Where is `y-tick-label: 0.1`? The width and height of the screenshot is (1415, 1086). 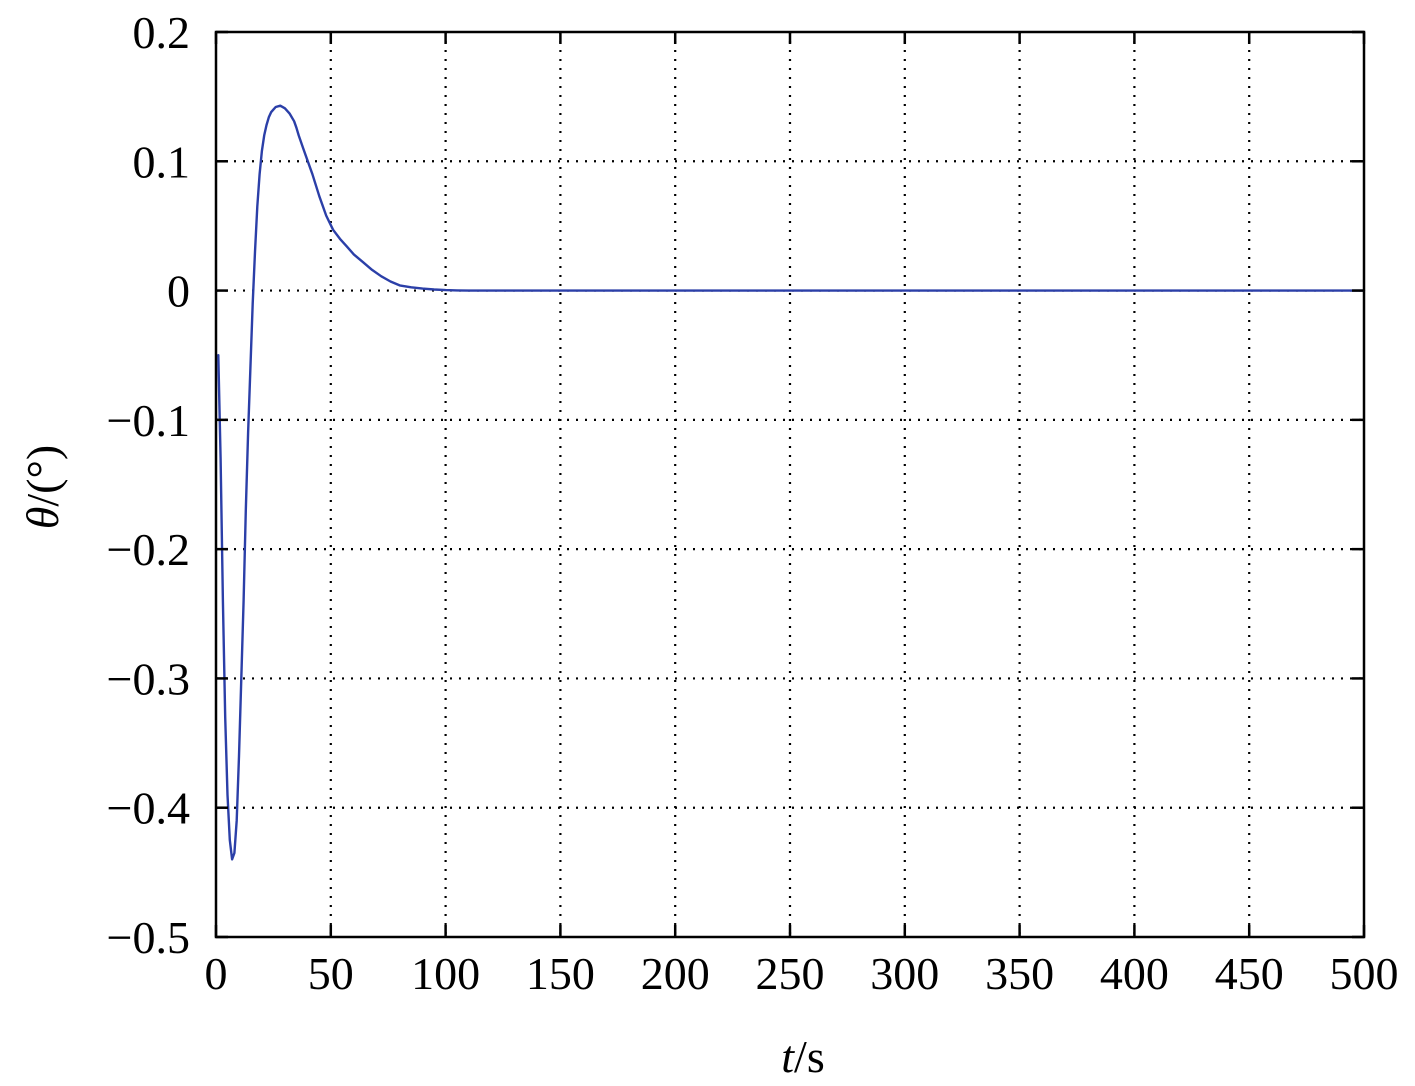
y-tick-label: 0.1 is located at coordinates (162, 161).